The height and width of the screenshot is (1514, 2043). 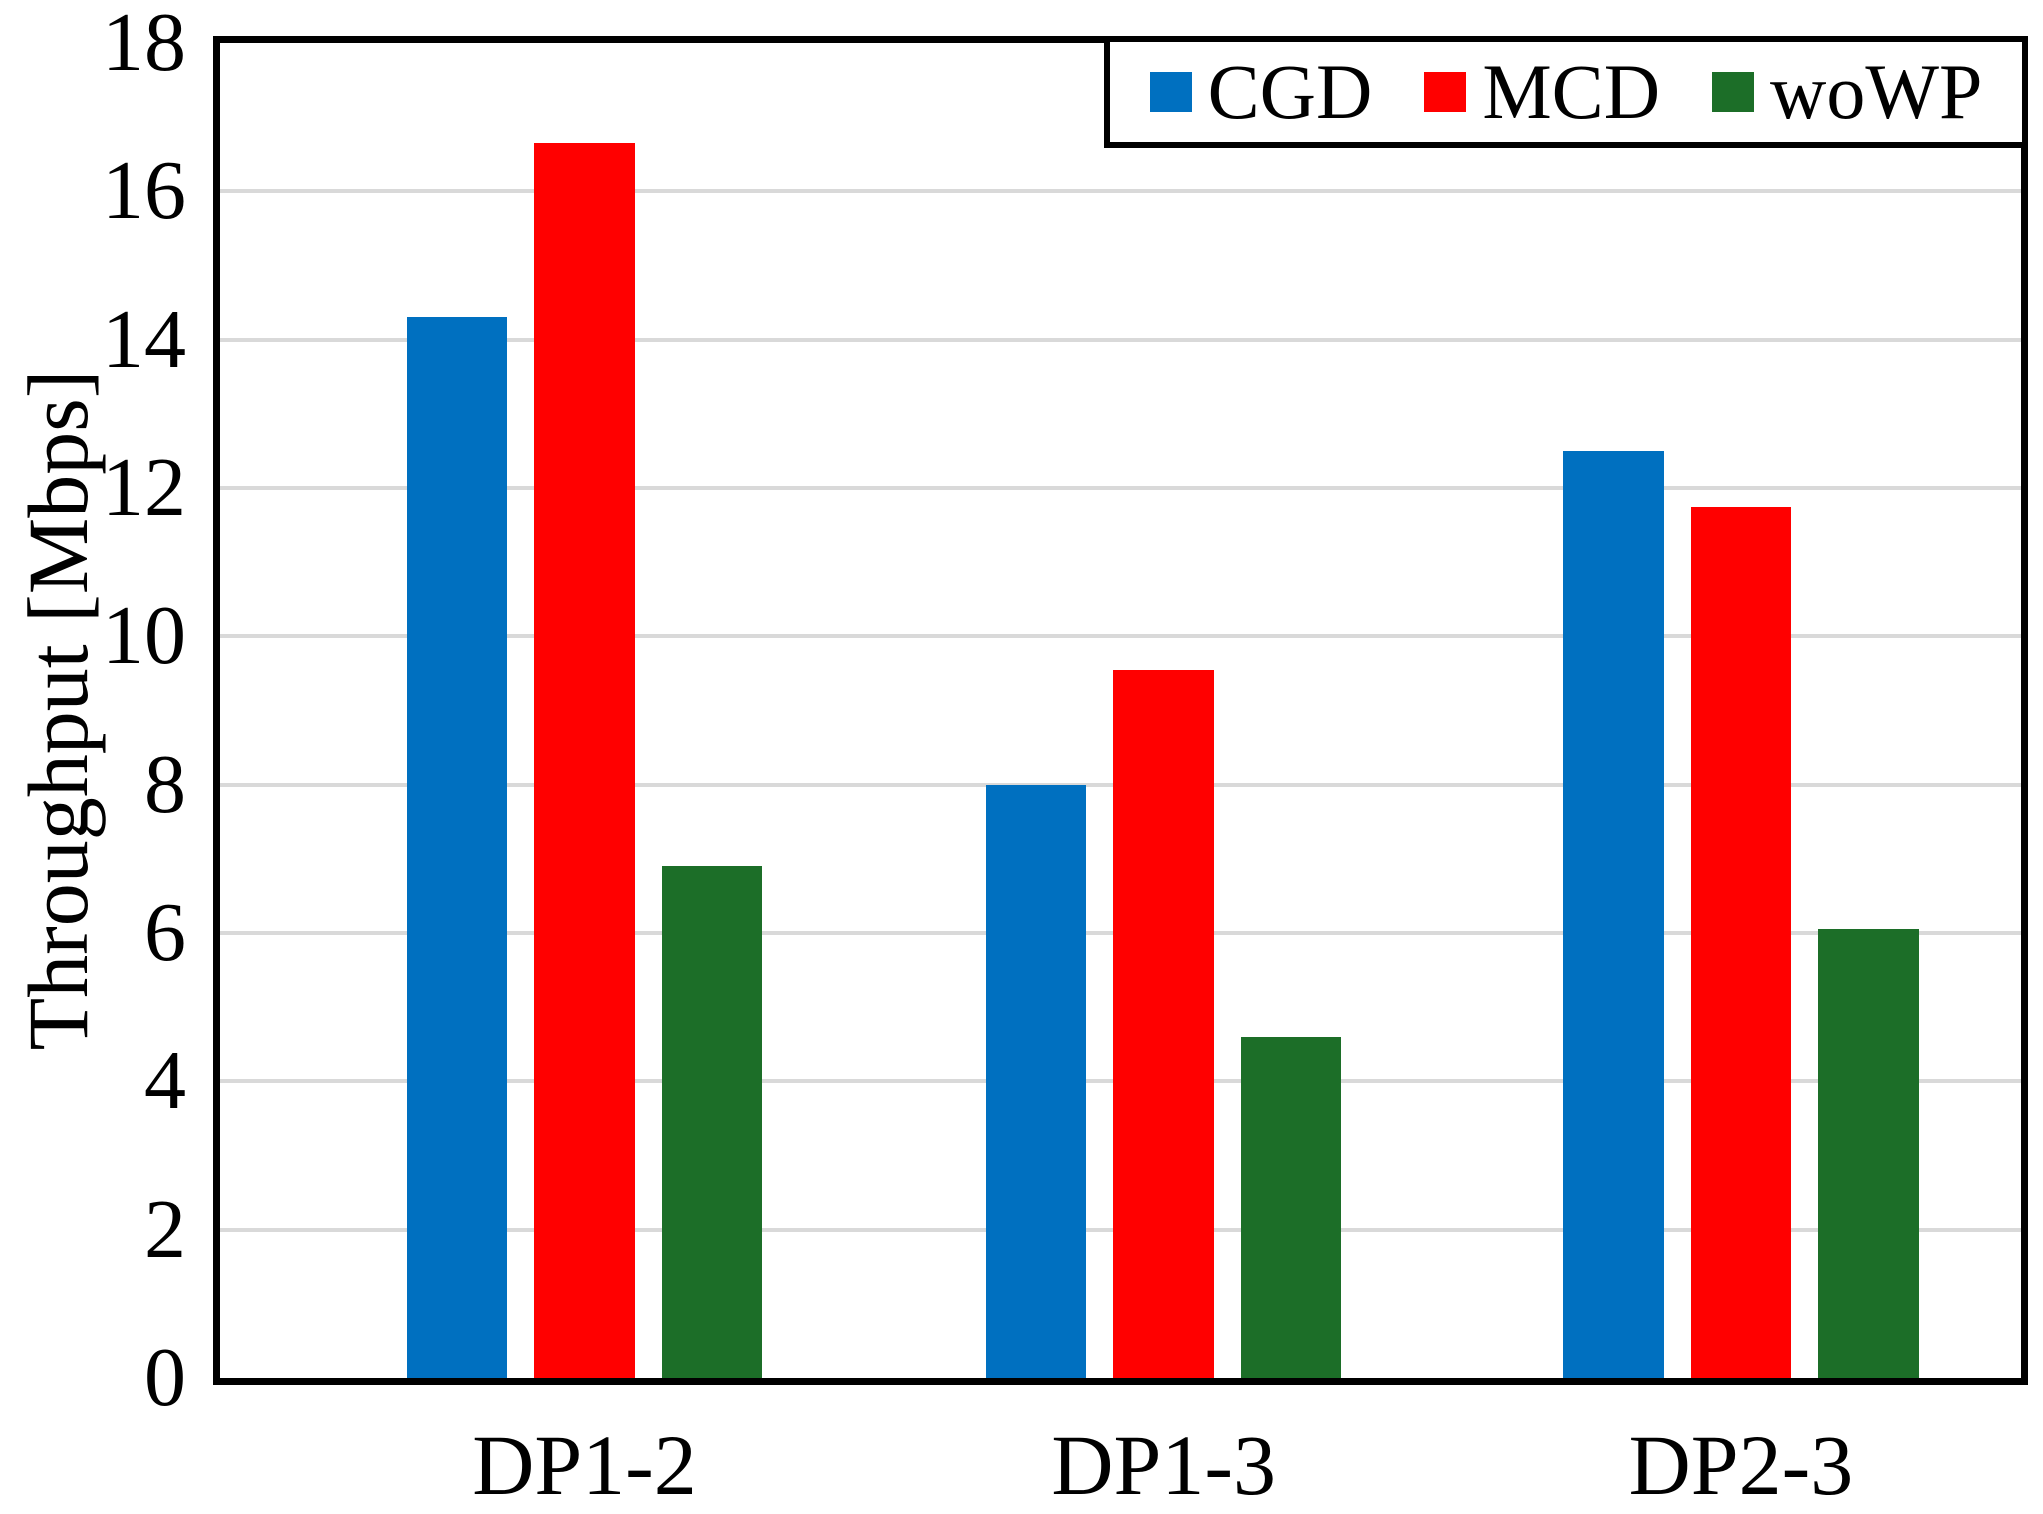 I want to click on y-tick-label-6: 6, so click(x=165, y=932).